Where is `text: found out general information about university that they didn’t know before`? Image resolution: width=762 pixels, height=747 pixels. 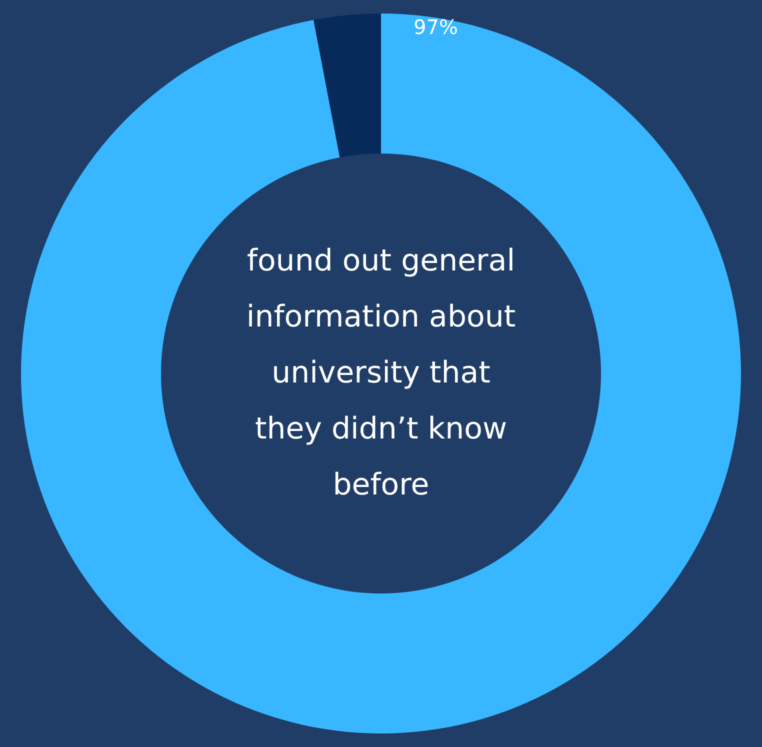 text: found out general information about university that they didn’t know before is located at coordinates (381, 373).